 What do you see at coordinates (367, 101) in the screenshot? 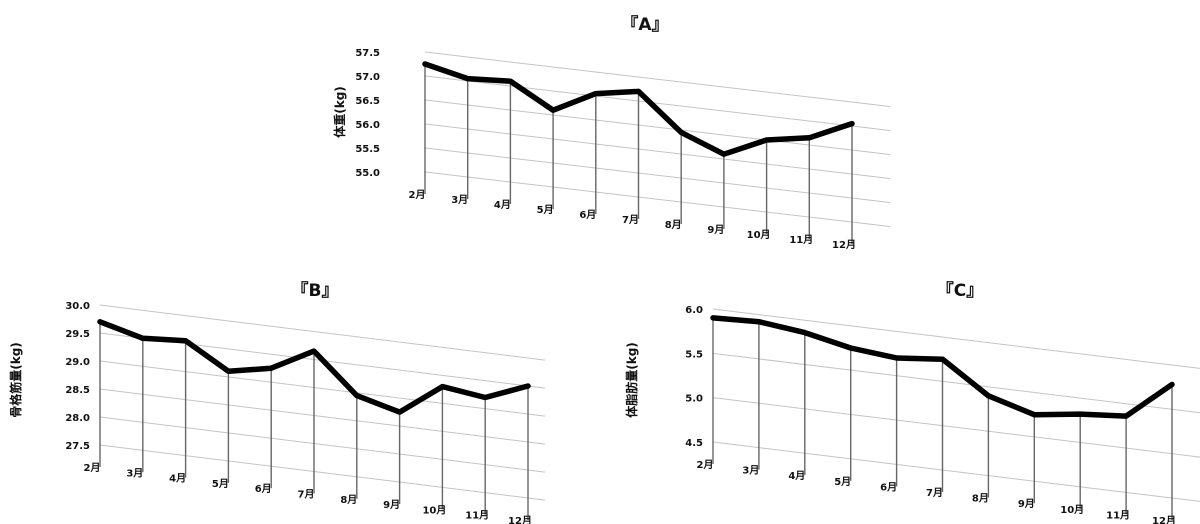
I see `y-tick-label: 56.5` at bounding box center [367, 101].